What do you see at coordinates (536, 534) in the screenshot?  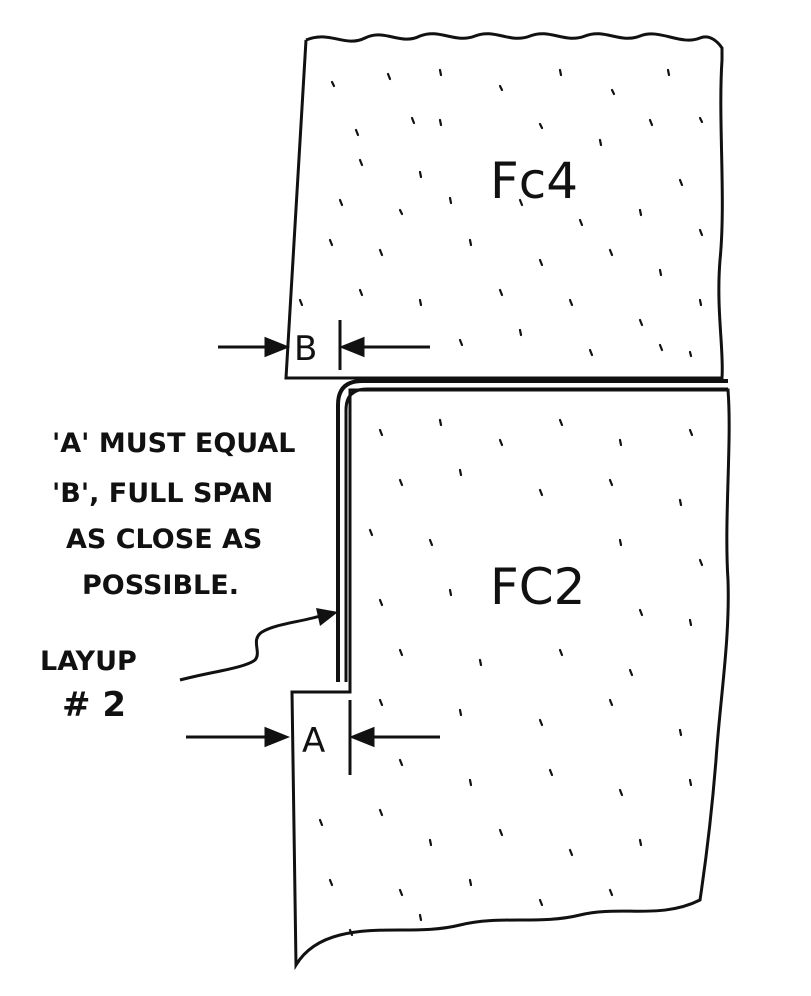 I see `layup-2-ply-inner` at bounding box center [536, 534].